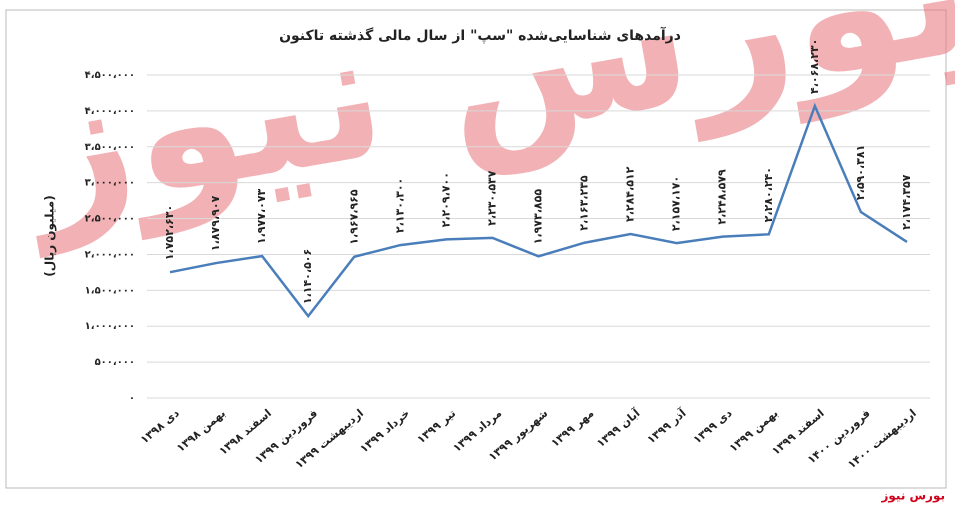 This screenshot has height=510, width=955. What do you see at coordinates (353, 217) in the screenshot?
I see `data-label: ۱،۹۶۷،۹۶۵` at bounding box center [353, 217].